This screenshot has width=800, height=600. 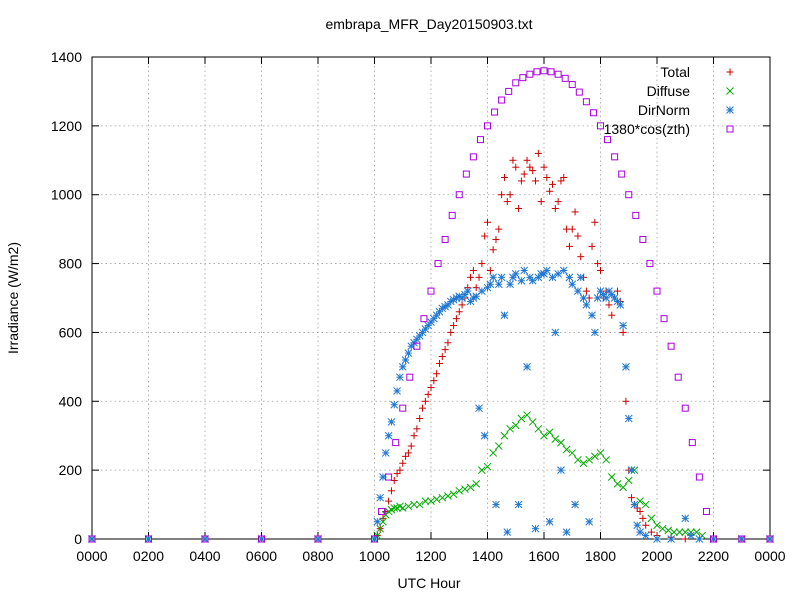 I want to click on y-tick-label: 1000, so click(x=66, y=195).